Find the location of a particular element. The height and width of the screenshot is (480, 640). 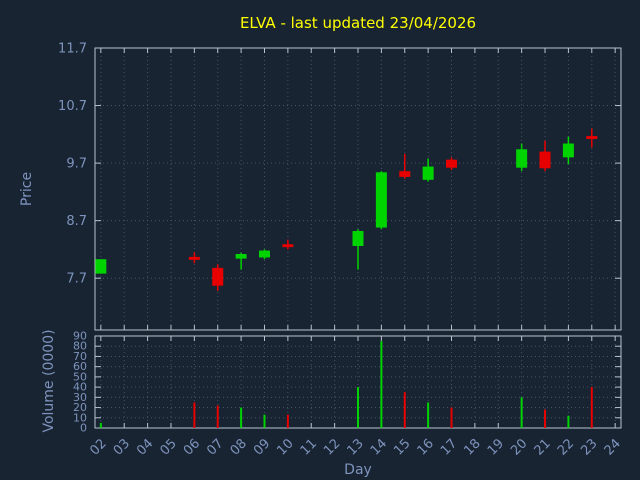

chart-title: ELVA - last updated 23/04/2026 is located at coordinates (358, 23).